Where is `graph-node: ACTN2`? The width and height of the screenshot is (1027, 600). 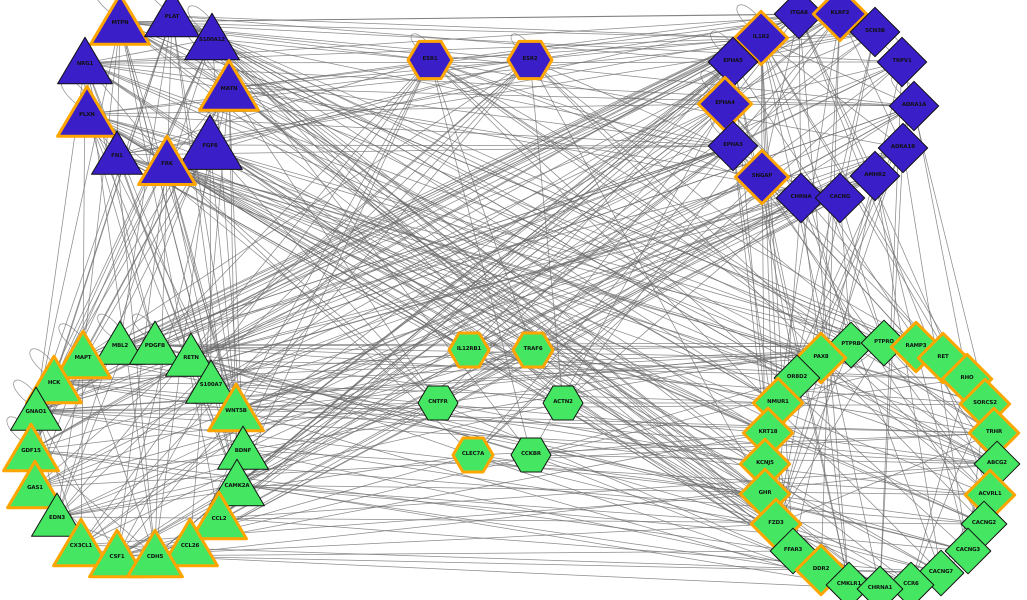
graph-node: ACTN2 is located at coordinates (563, 403).